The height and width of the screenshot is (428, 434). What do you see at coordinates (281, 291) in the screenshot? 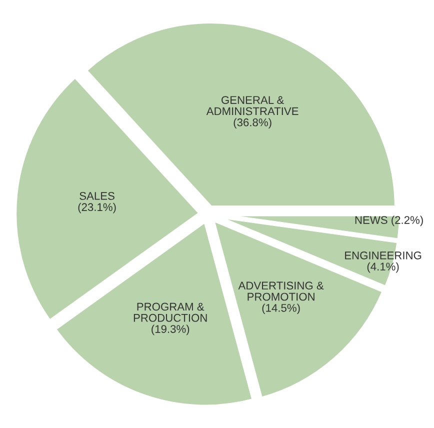
I see `slice-label: ADVERTISING & PROMOTION` at bounding box center [281, 291].